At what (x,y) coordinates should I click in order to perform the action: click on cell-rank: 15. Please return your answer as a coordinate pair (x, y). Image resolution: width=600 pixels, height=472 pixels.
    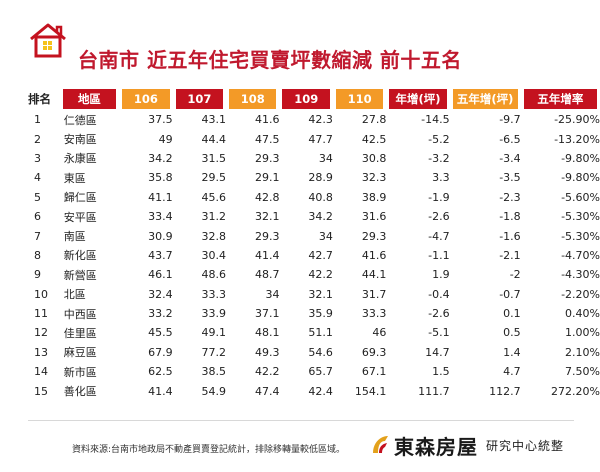
    Looking at the image, I should click on (41, 391).